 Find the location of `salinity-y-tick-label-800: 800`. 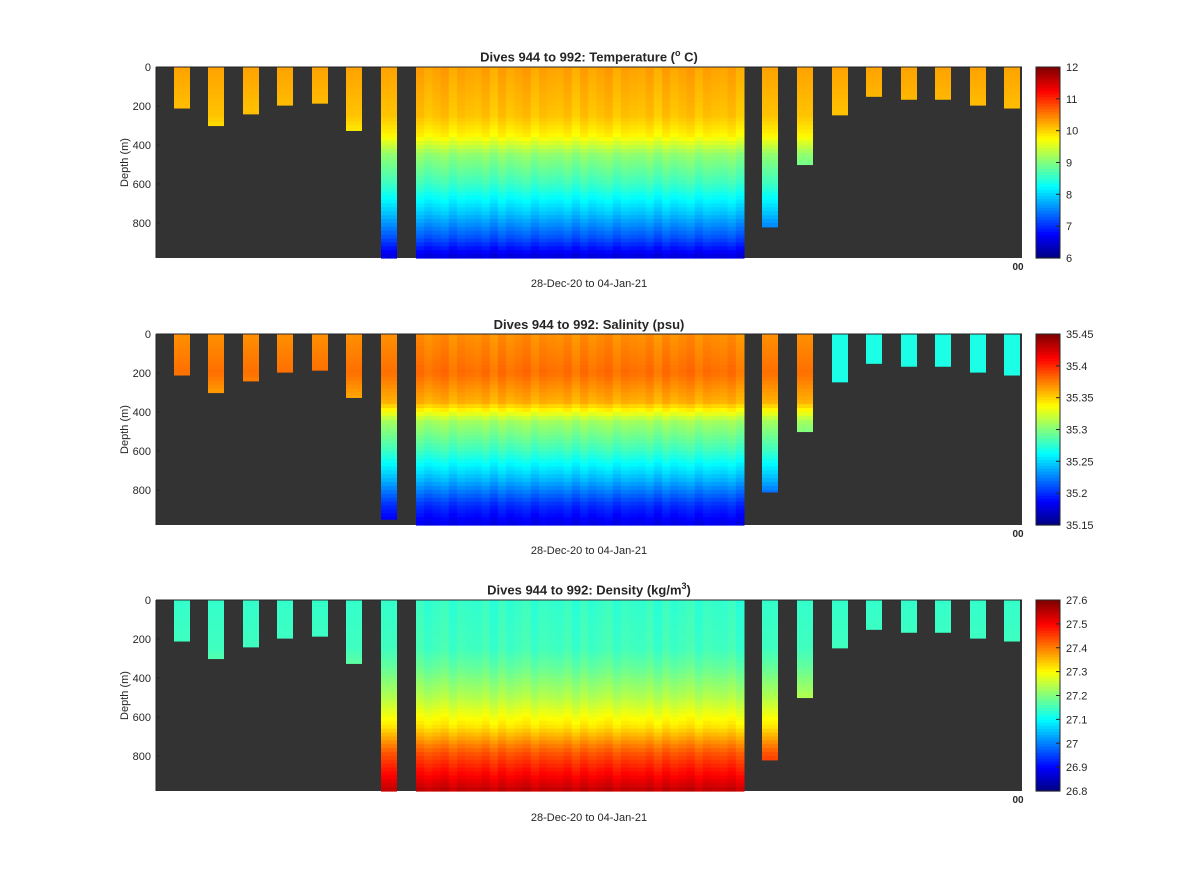

salinity-y-tick-label-800: 800 is located at coordinates (142, 491).